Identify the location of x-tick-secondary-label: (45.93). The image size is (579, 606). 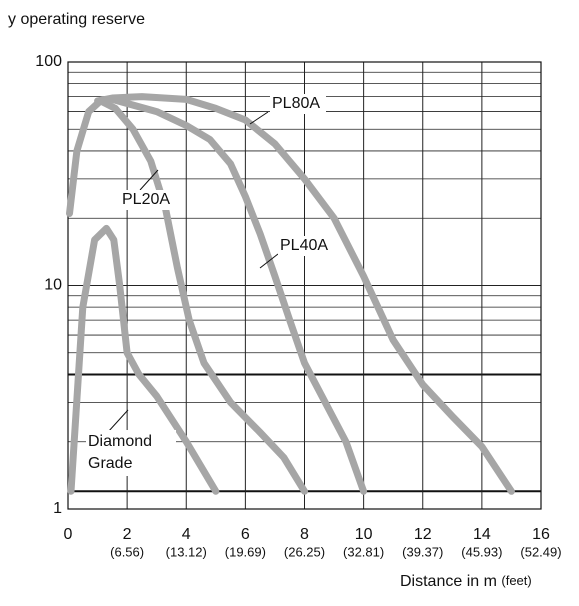
(481, 551).